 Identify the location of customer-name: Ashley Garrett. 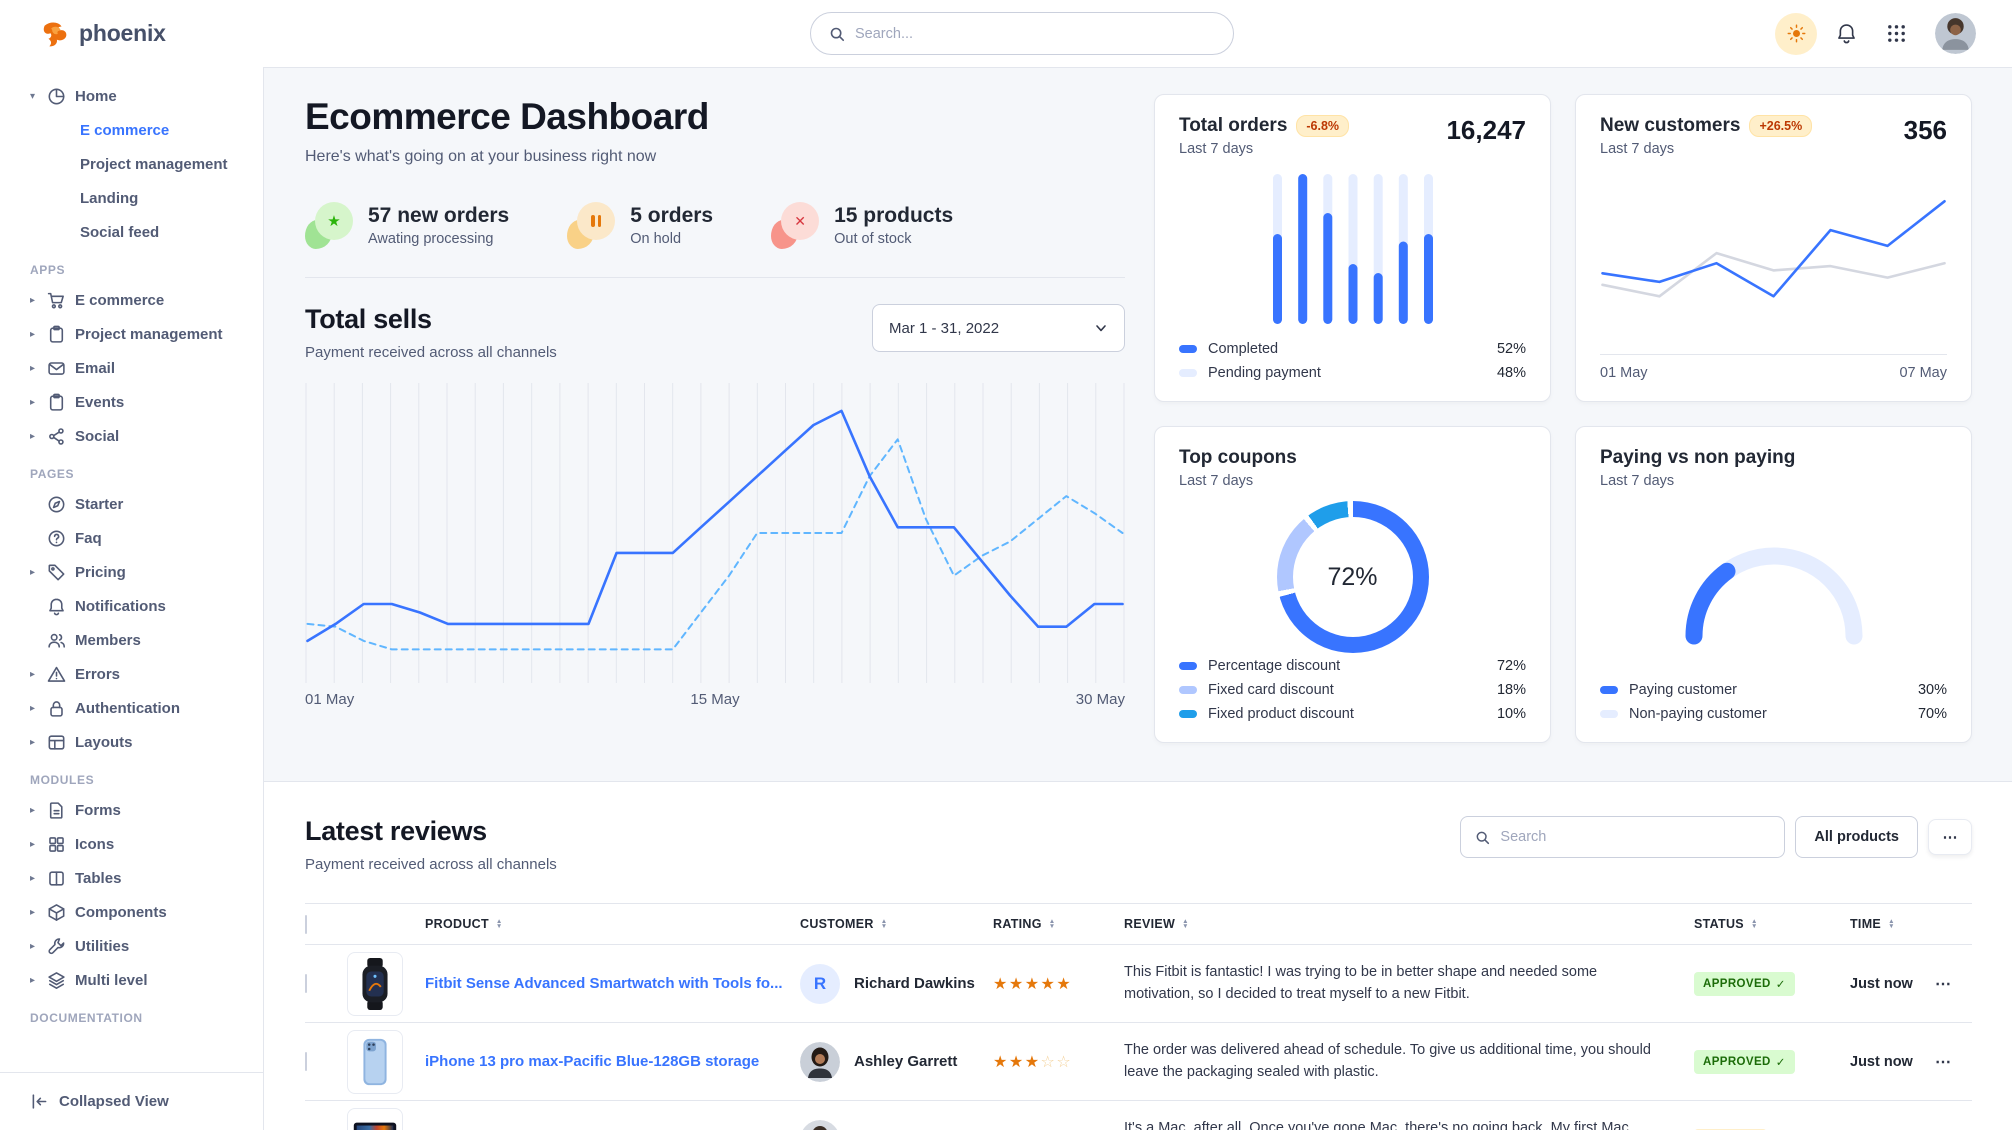
(906, 1061).